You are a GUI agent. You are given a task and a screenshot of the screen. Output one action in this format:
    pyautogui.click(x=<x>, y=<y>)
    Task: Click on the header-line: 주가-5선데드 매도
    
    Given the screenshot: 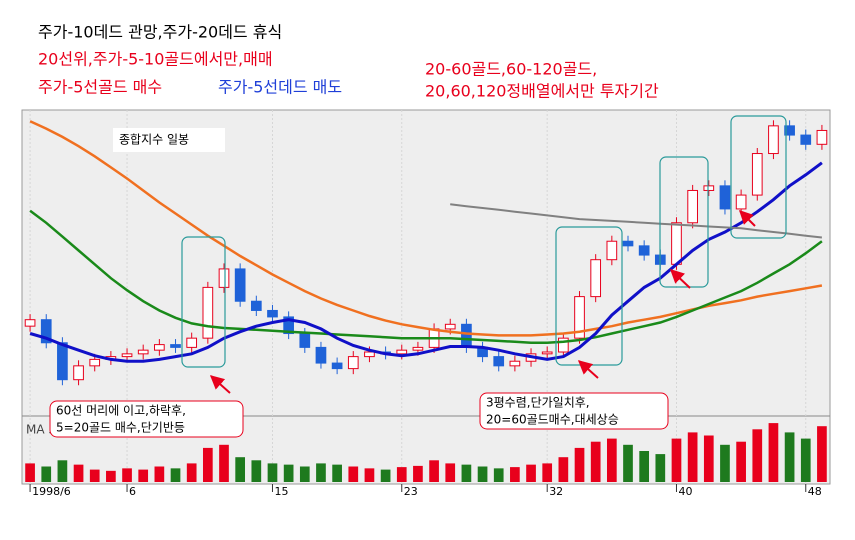 What is the action you would take?
    pyautogui.click(x=280, y=87)
    